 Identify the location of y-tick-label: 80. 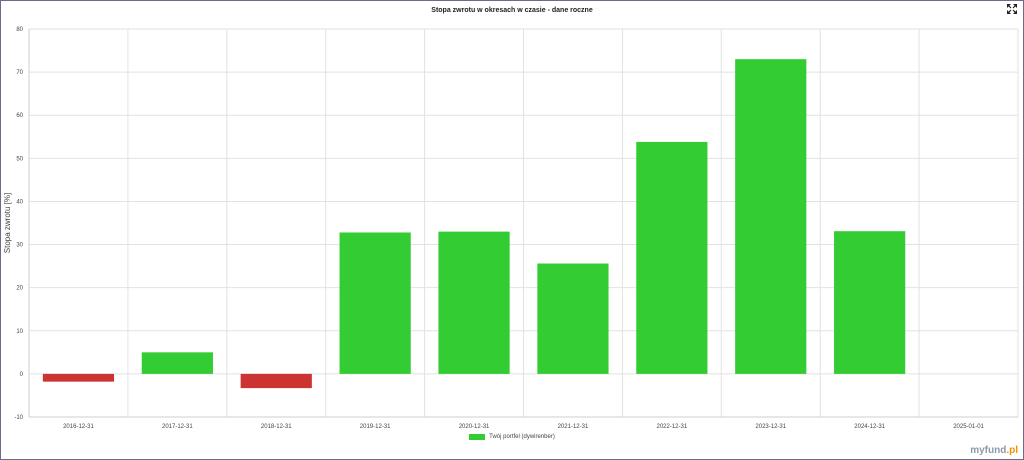
(19, 30).